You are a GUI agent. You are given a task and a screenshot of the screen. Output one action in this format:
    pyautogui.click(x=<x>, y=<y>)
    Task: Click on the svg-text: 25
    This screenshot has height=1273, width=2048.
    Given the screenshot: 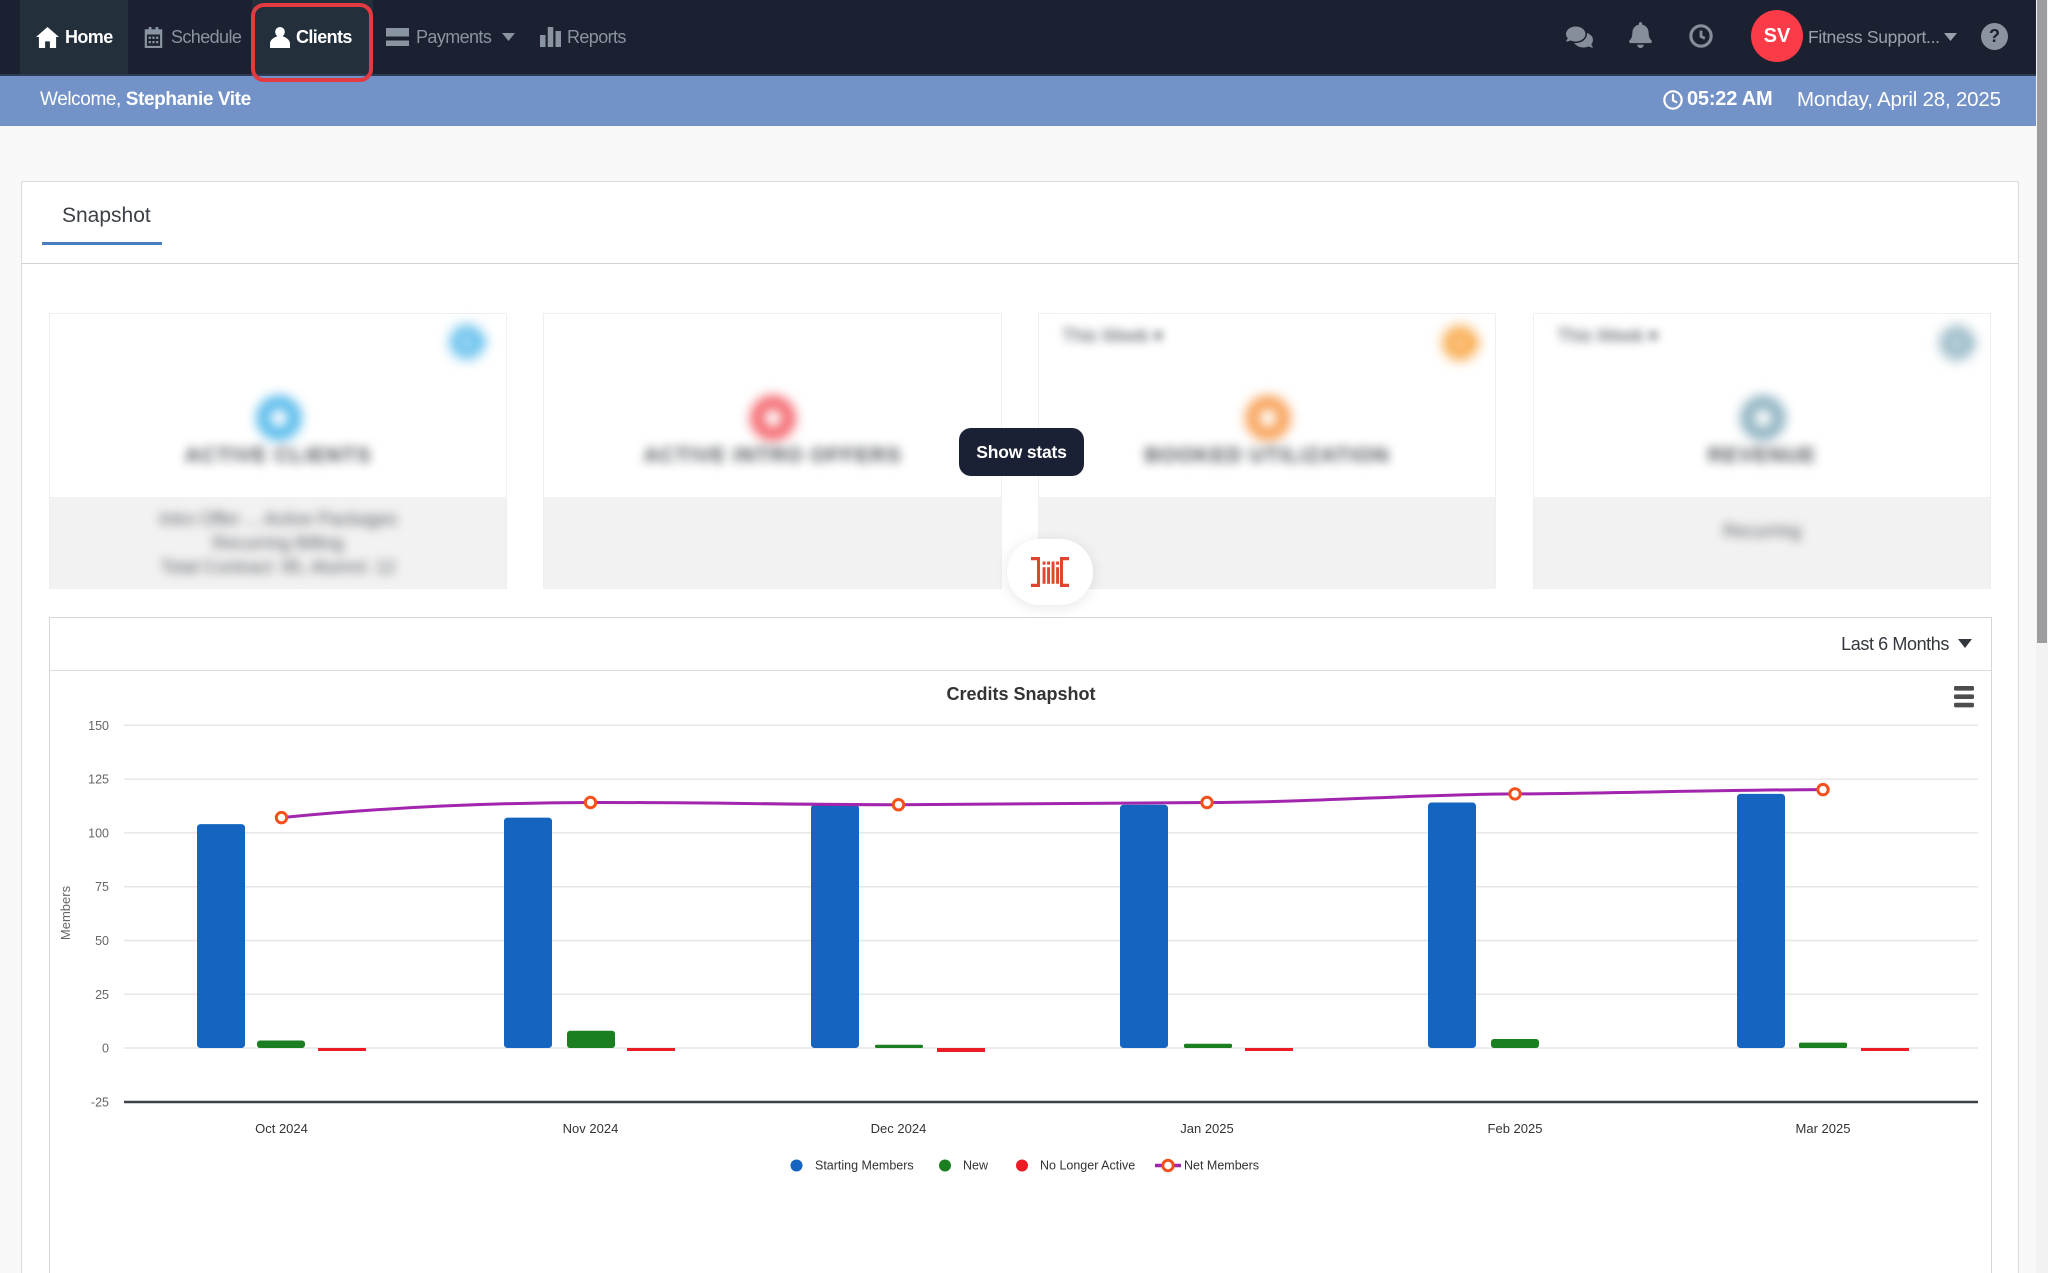 What is the action you would take?
    pyautogui.click(x=102, y=995)
    